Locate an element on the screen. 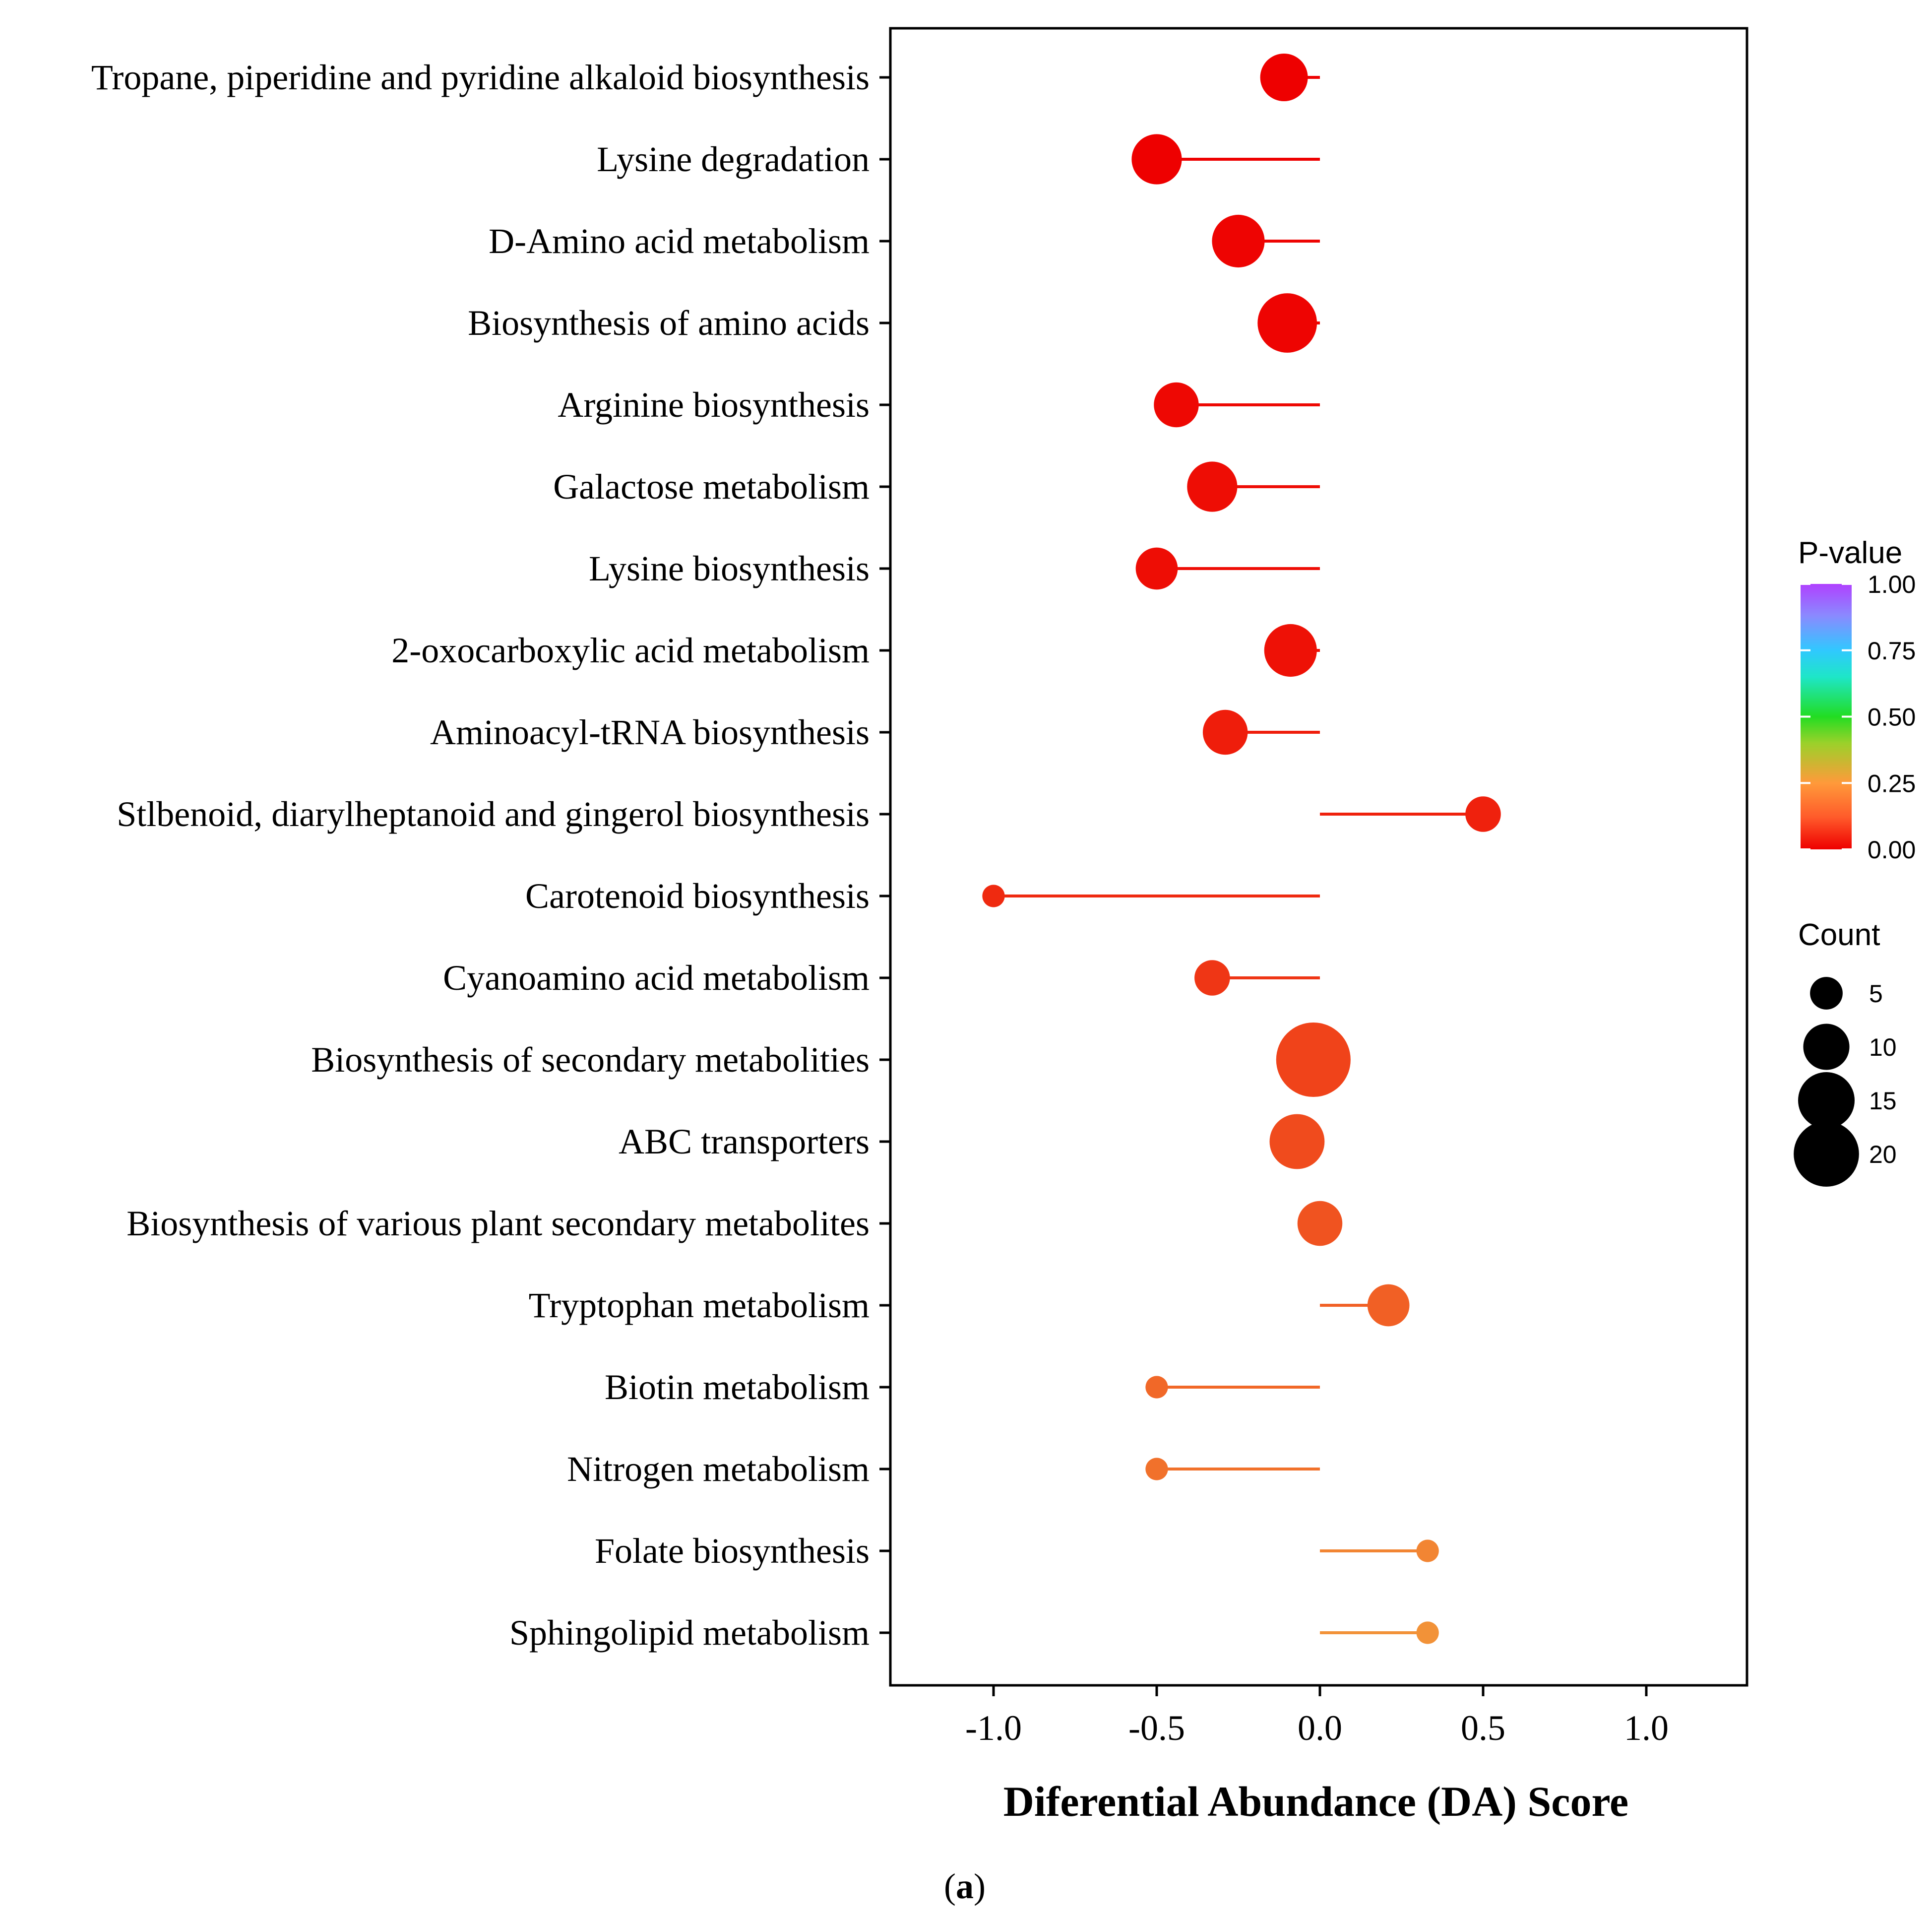  x-tick-label: 0.5 is located at coordinates (1483, 1728).